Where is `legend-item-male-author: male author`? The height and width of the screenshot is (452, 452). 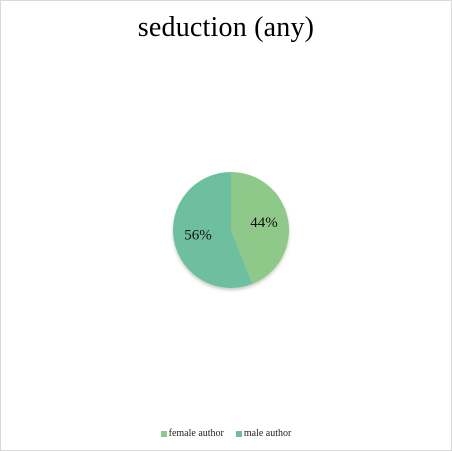 legend-item-male-author: male author is located at coordinates (263, 433).